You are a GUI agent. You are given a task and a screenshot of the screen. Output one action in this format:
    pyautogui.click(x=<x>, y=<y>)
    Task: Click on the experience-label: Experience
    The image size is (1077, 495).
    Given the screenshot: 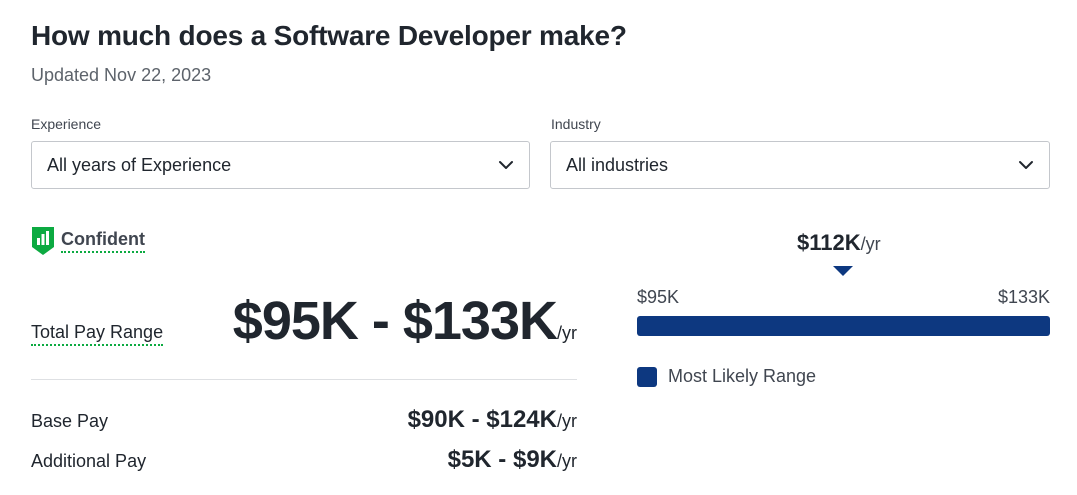 What is the action you would take?
    pyautogui.click(x=66, y=124)
    